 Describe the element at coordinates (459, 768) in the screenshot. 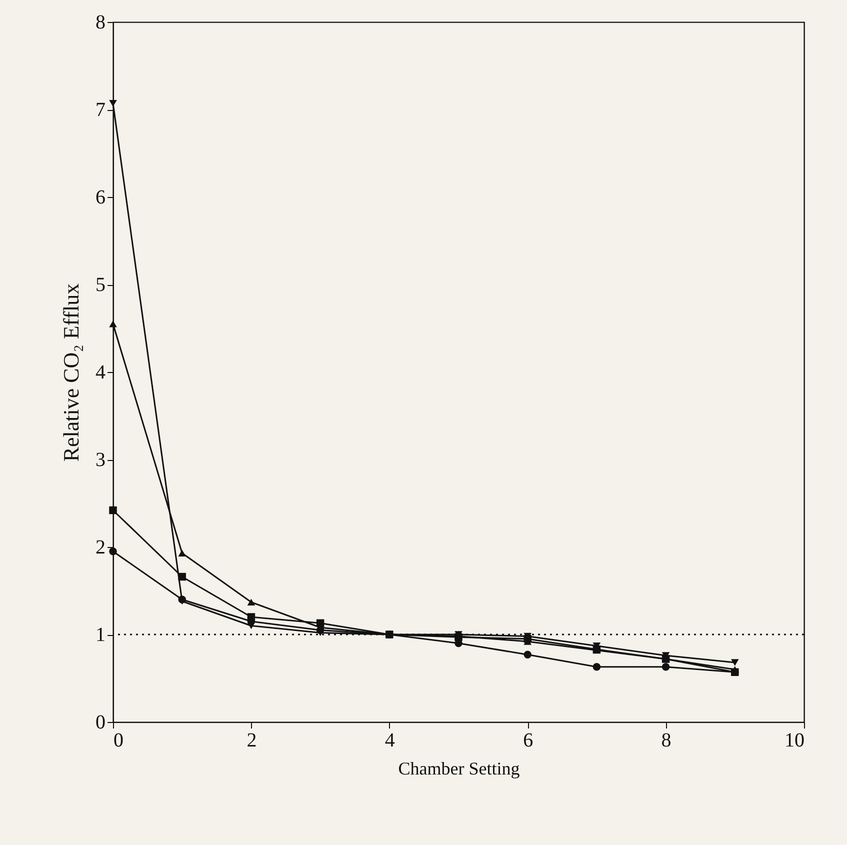

I see `x-axis-title: Chamber Setting` at that location.